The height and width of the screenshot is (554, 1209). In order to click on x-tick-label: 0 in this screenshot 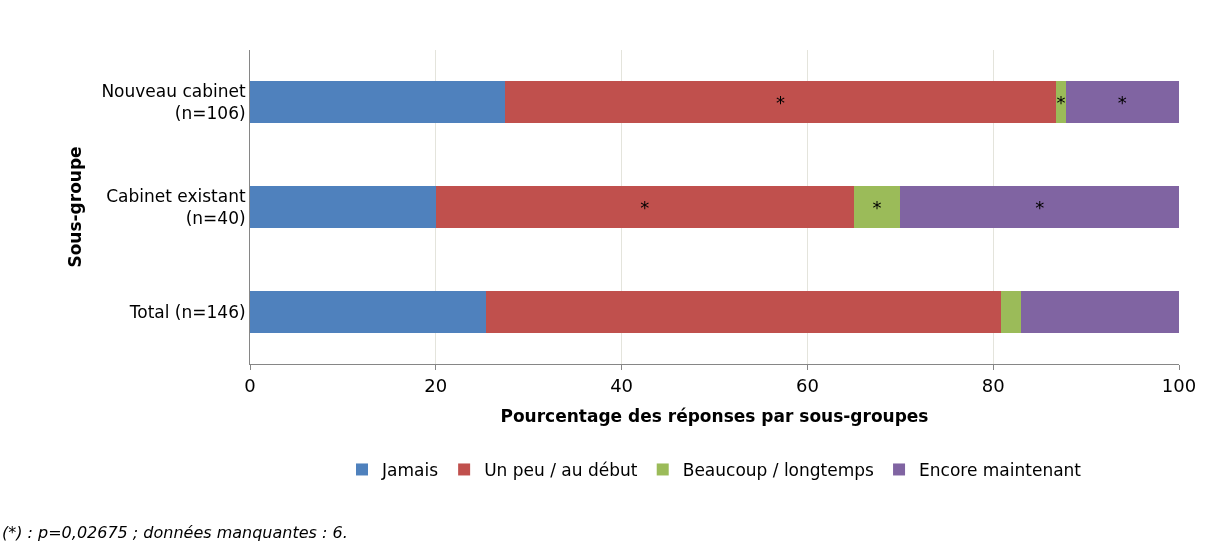, I will do `click(250, 385)`.